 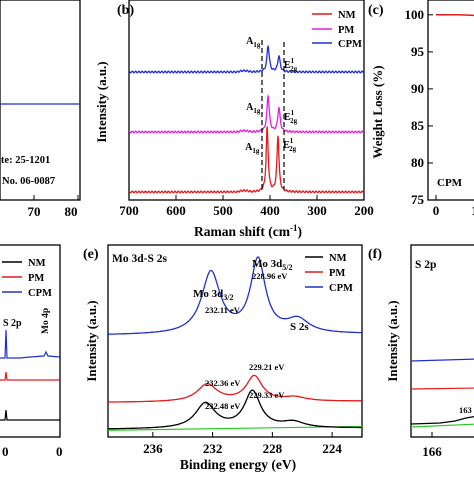 I want to click on panel-a-ref-1: ite: 25-1201, so click(x=25, y=160).